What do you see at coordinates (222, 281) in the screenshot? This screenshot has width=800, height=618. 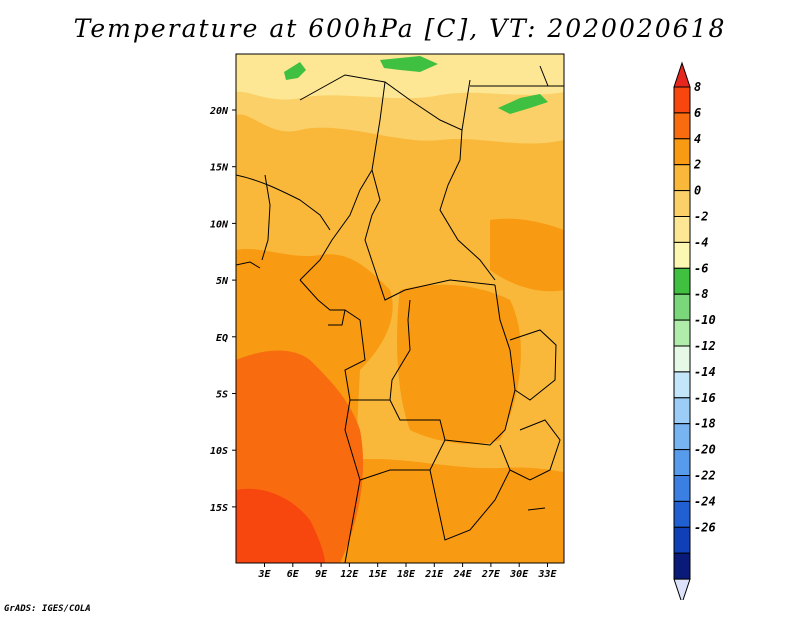 I see `lat-label: 5N` at bounding box center [222, 281].